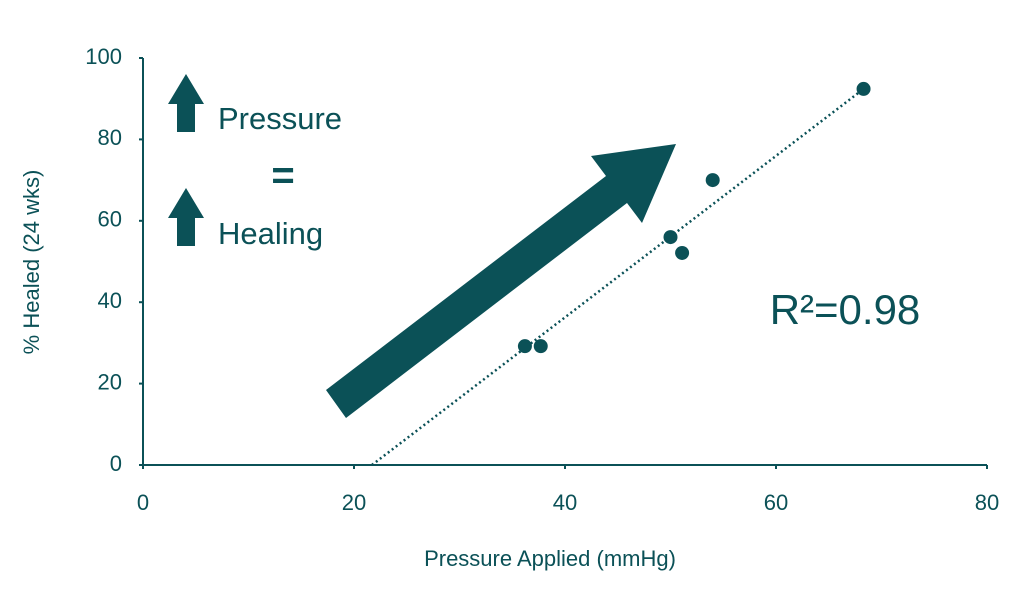  Describe the element at coordinates (110, 137) in the screenshot. I see `y-tick-label: 80` at that location.